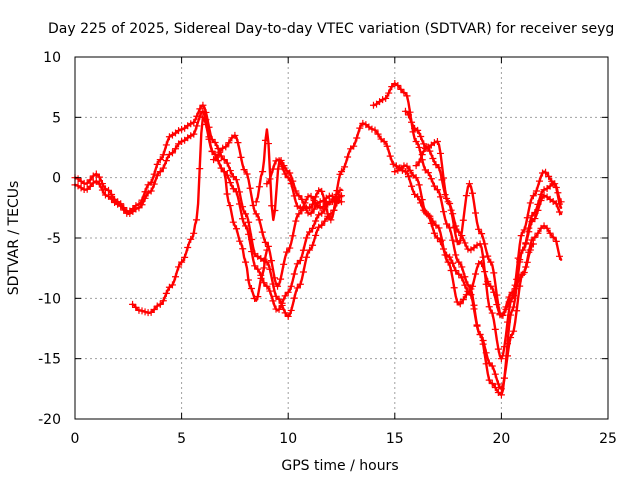 This screenshot has height=480, width=640. Describe the element at coordinates (437, 219) in the screenshot. I see `series-sat-g` at that location.